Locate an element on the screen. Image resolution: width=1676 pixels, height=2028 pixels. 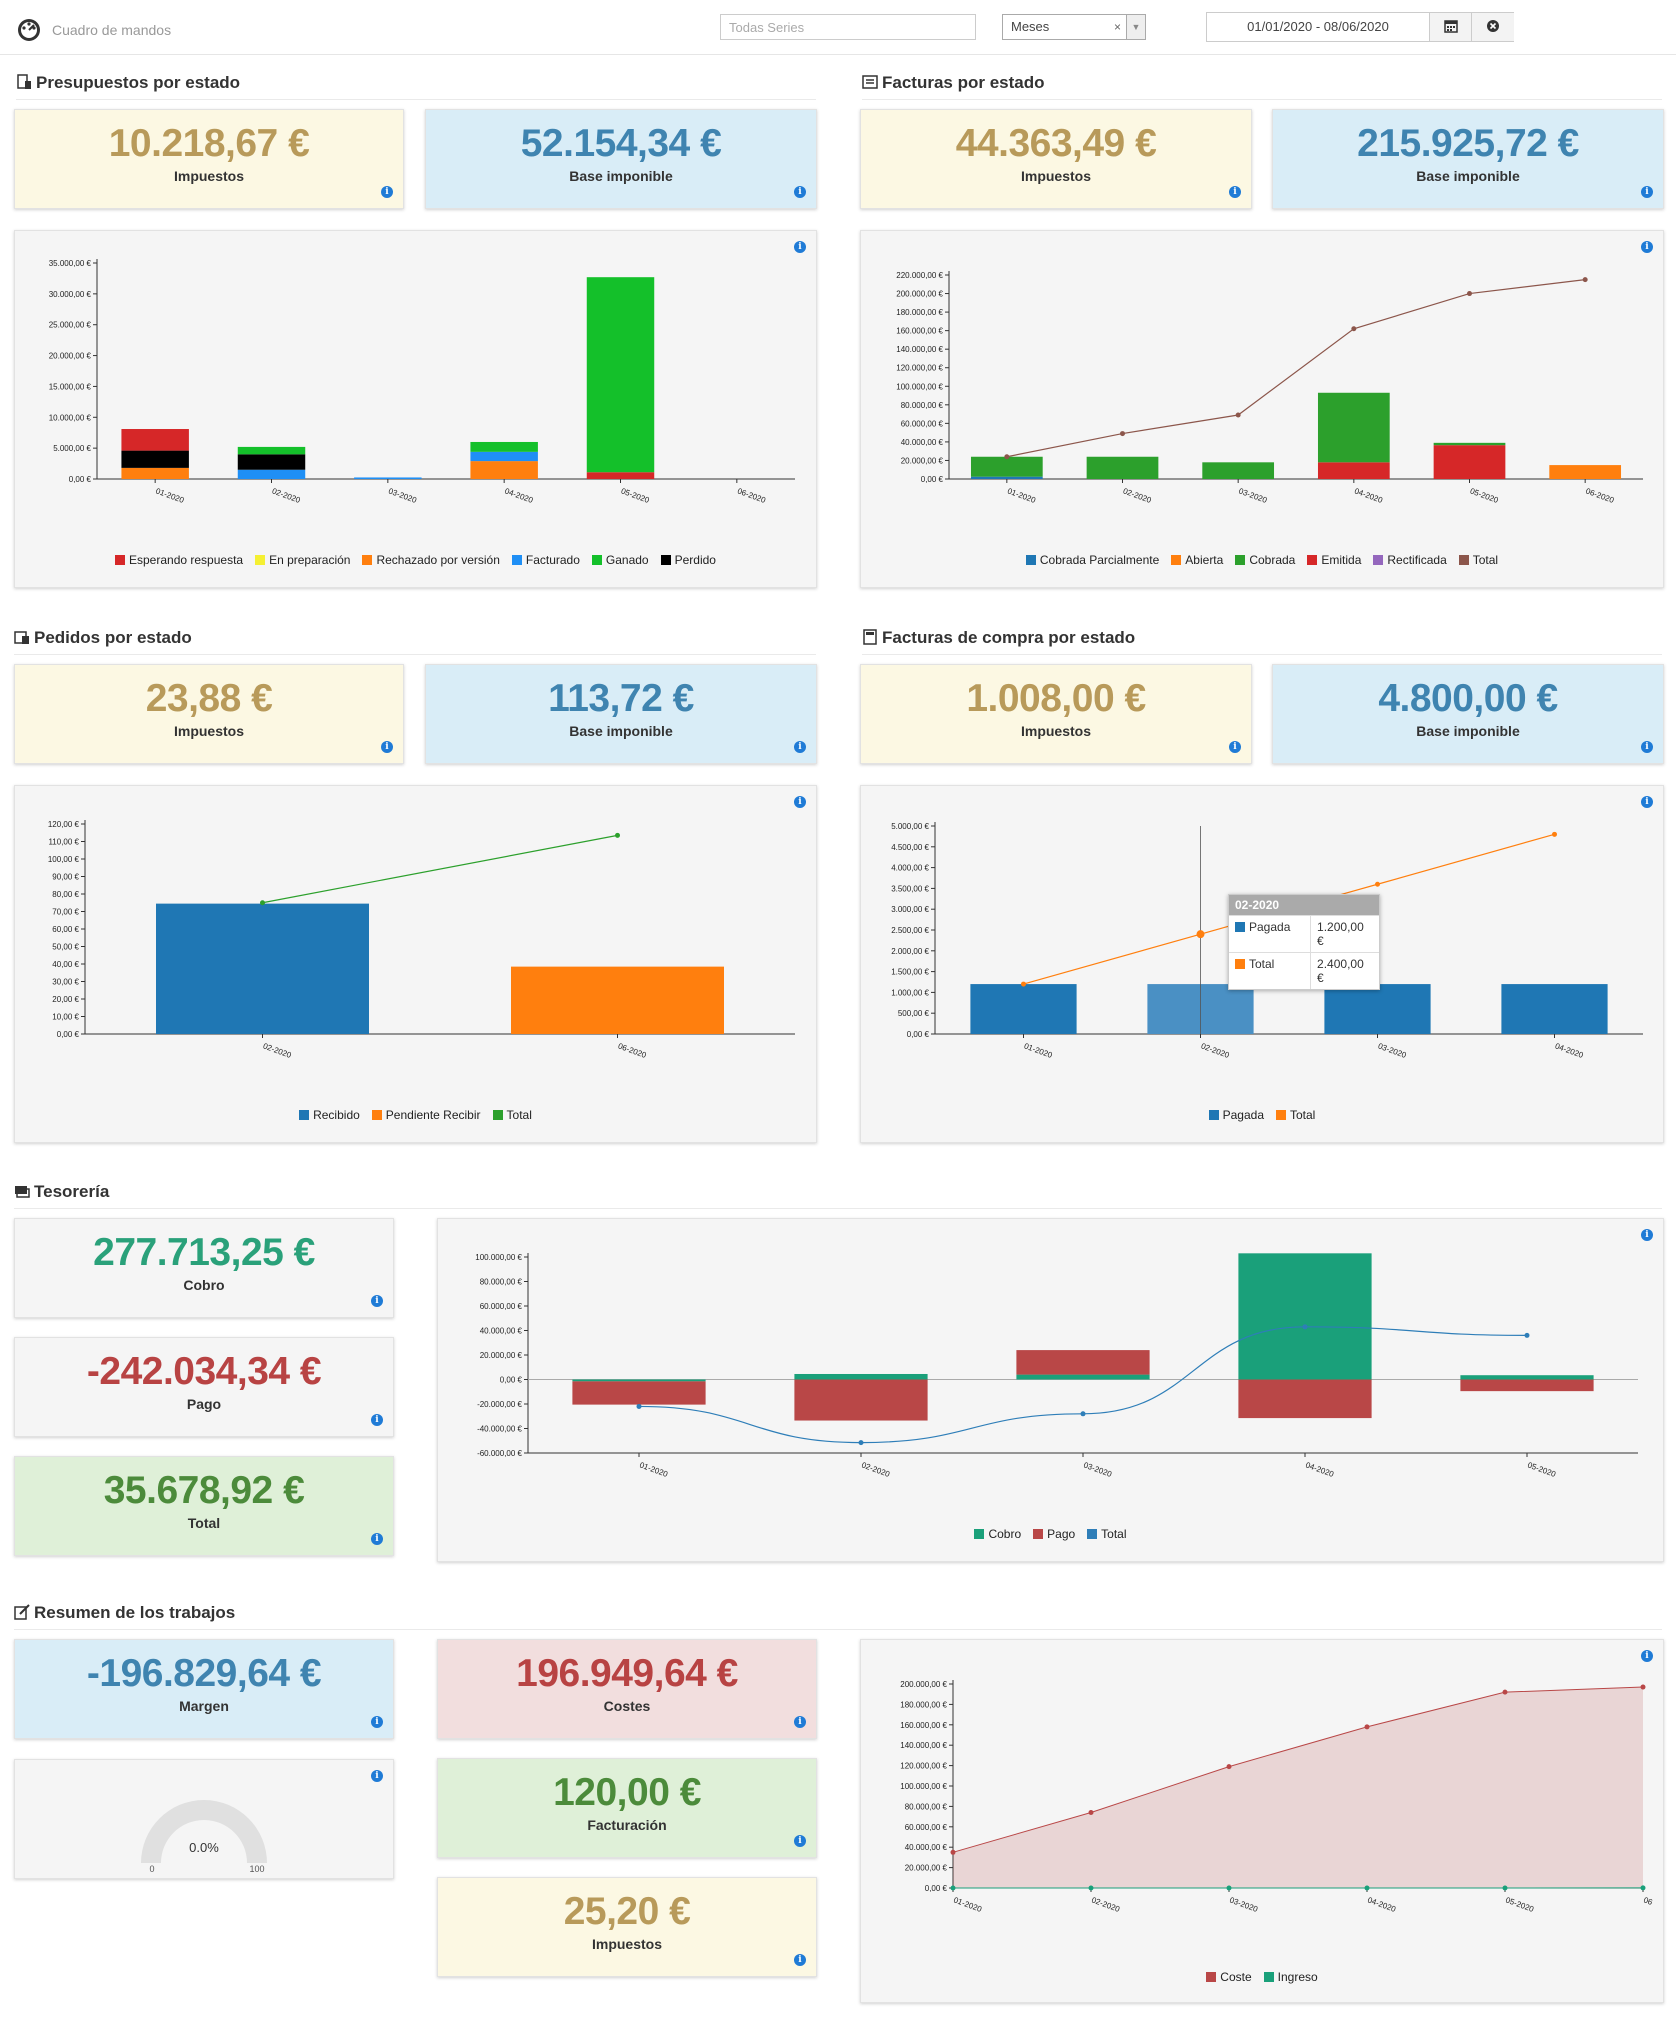
legend-item: Abierta is located at coordinates (1197, 560).